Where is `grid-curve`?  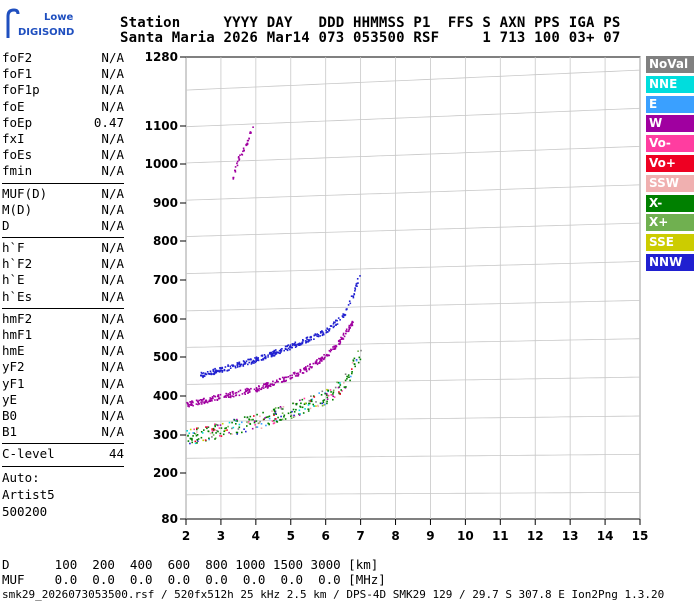
grid-curve is located at coordinates (413, 306).